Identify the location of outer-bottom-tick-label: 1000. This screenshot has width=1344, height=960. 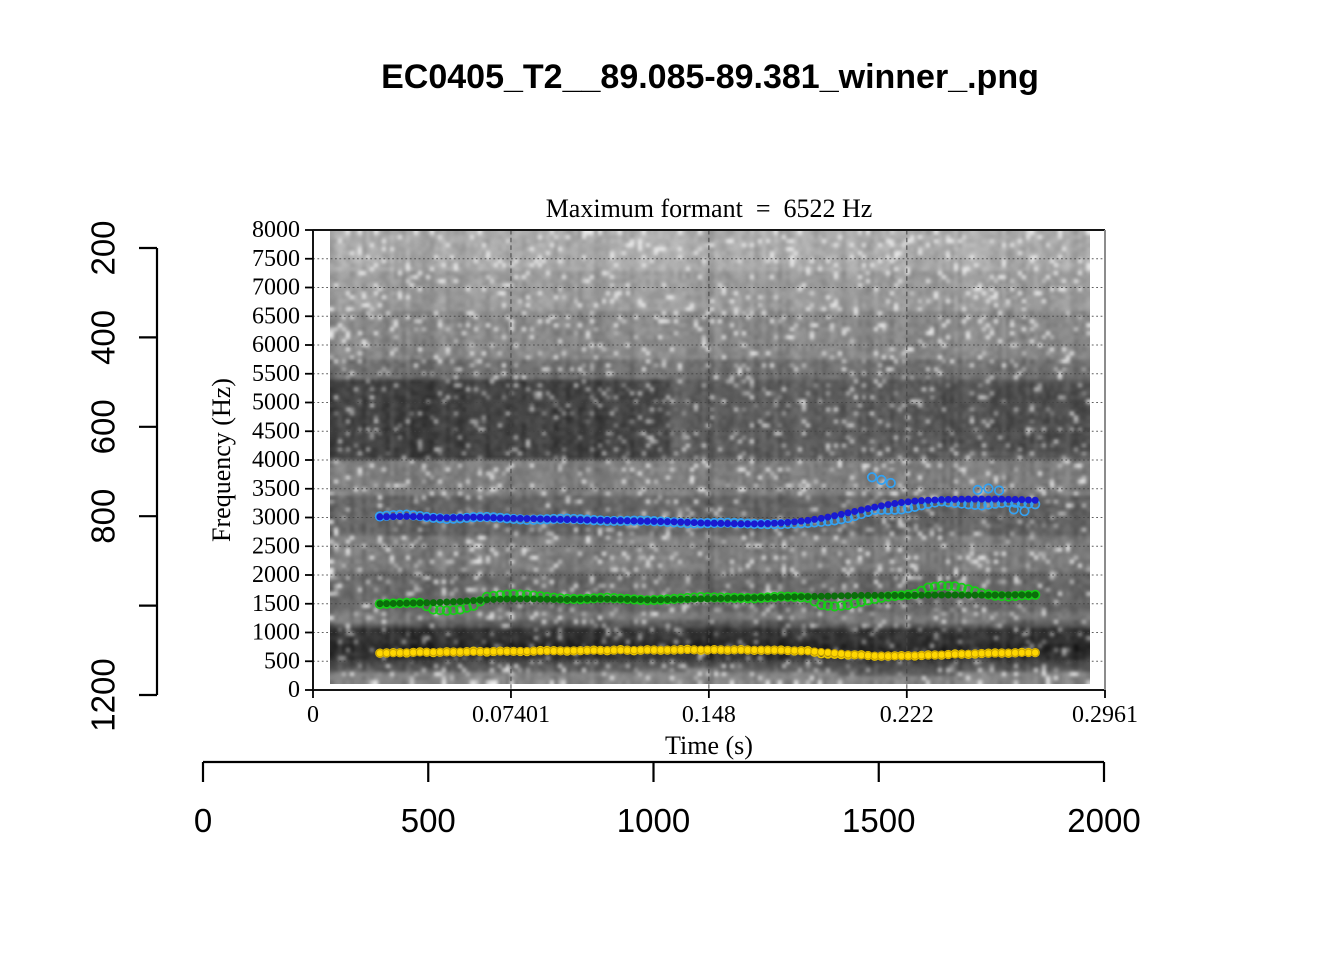
(653, 820).